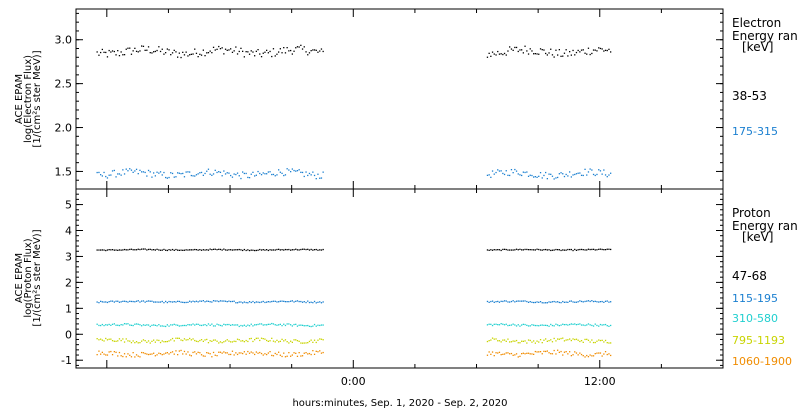 Image resolution: width=800 pixels, height=410 pixels. What do you see at coordinates (751, 213) in the screenshot?
I see `proton-legend-title-1: Proton` at bounding box center [751, 213].